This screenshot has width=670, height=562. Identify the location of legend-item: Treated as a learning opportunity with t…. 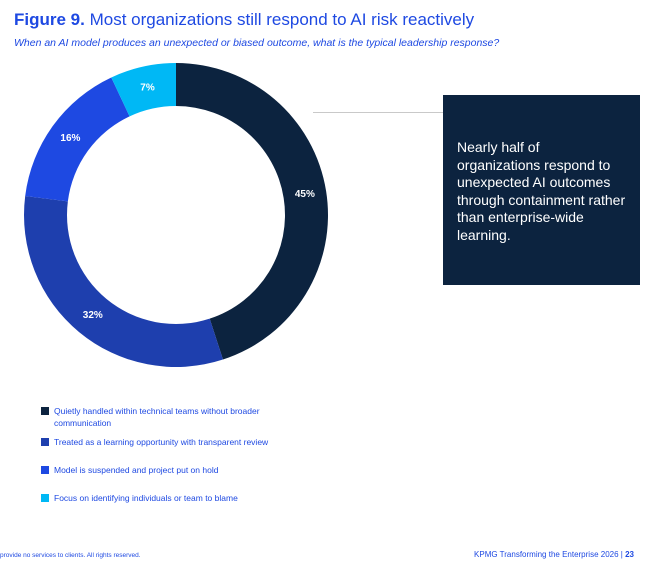
(191, 442).